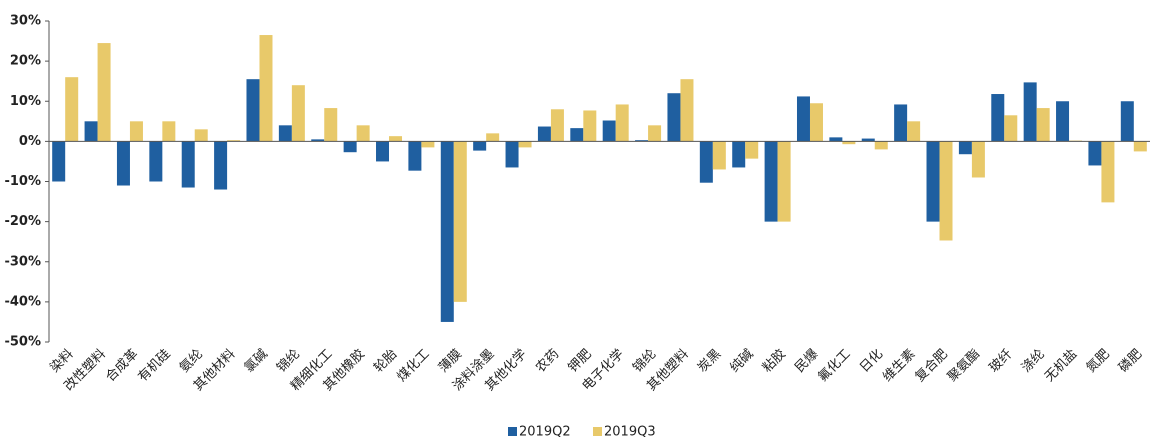 This screenshot has height=441, width=1150. Describe the element at coordinates (22, 221) in the screenshot. I see `y-tick-label: -20%` at that location.